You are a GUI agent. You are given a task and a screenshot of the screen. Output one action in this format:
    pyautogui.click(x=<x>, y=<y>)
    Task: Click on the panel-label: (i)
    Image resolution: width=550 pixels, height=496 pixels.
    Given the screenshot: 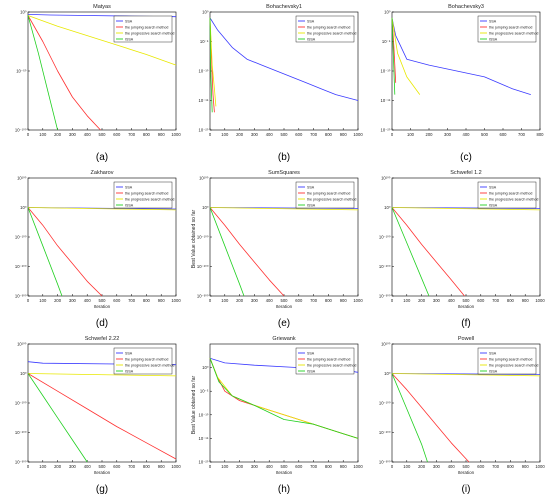 What is the action you would take?
    pyautogui.click(x=466, y=489)
    